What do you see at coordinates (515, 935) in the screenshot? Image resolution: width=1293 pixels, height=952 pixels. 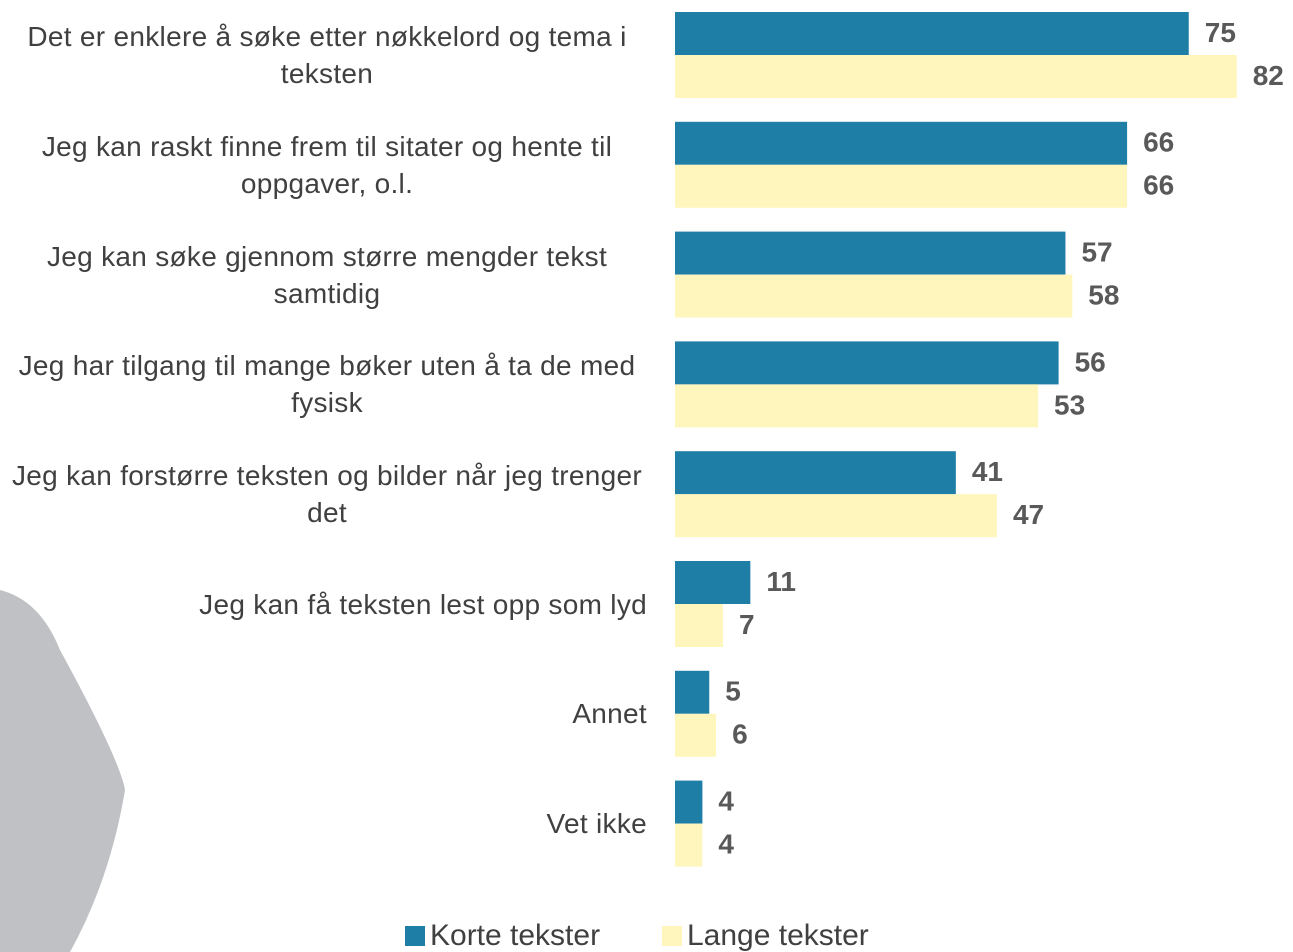 I see `legend-label: Korte tekster` at bounding box center [515, 935].